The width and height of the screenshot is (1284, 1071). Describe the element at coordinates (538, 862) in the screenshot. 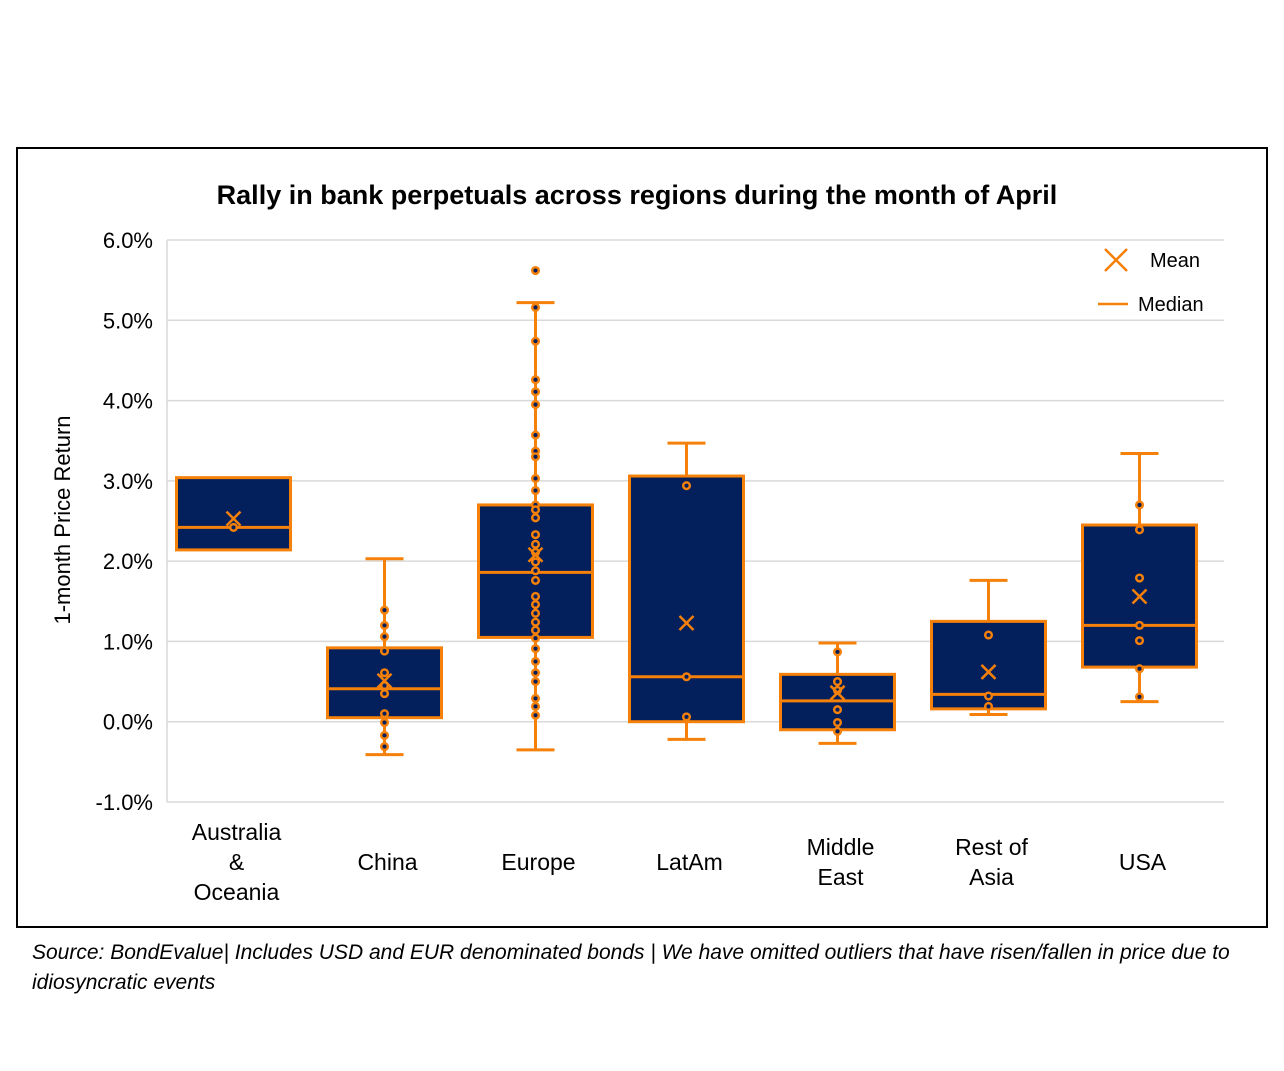

I see `x-category-label: Europe` at that location.